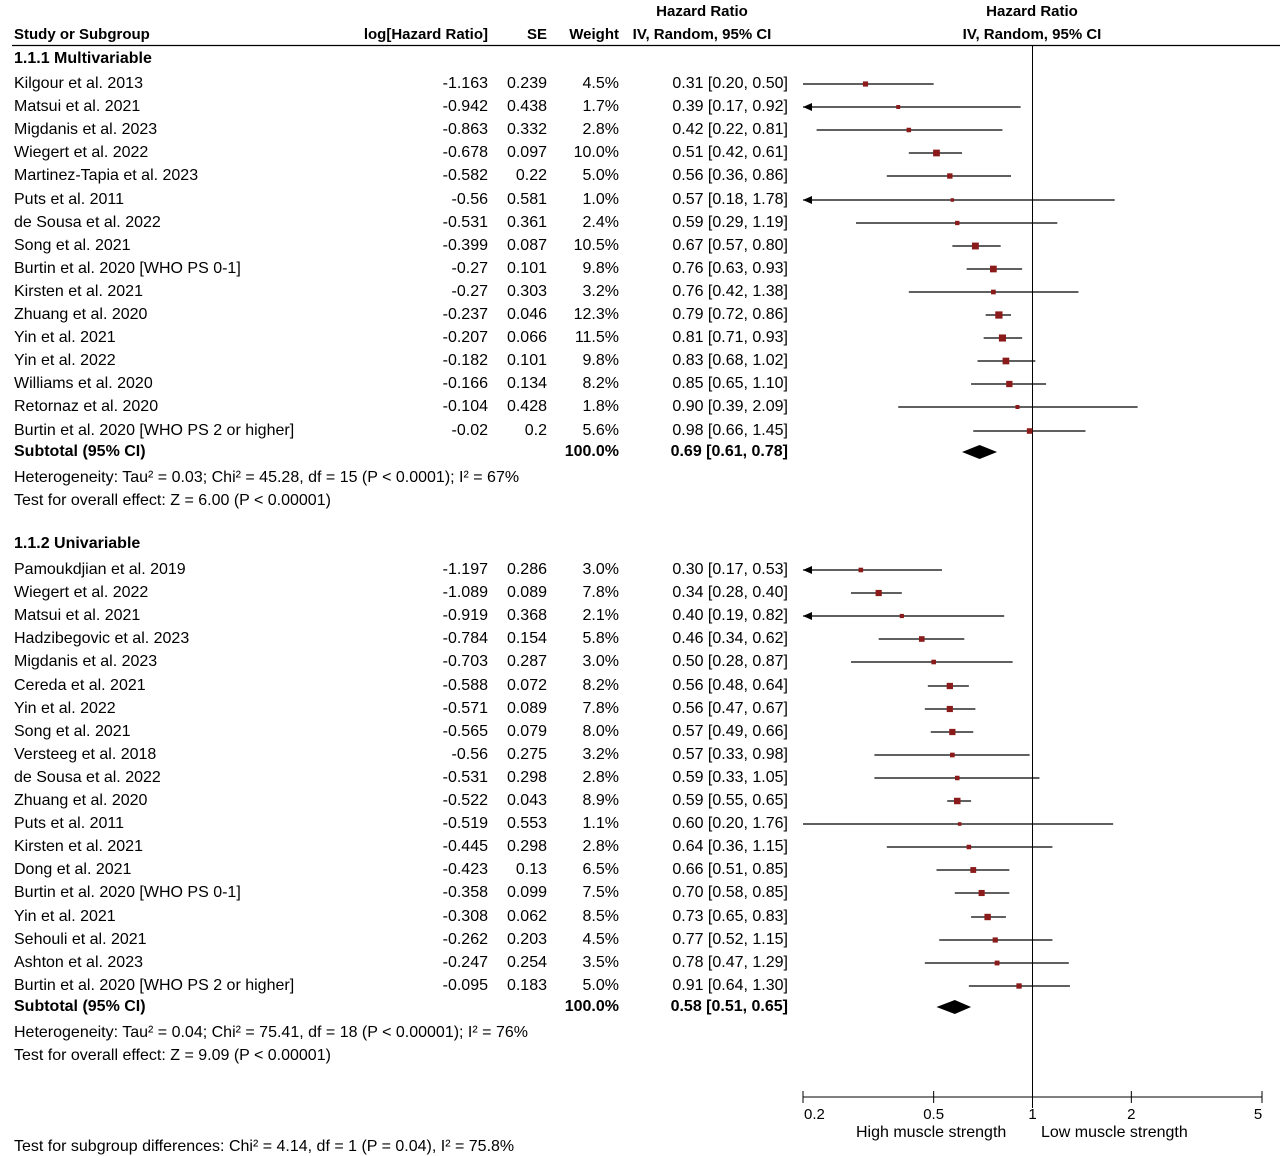 The height and width of the screenshot is (1156, 1280). Describe the element at coordinates (730, 685) in the screenshot. I see `hr-ci-value: 0.56 [0.48, 0.64]` at that location.